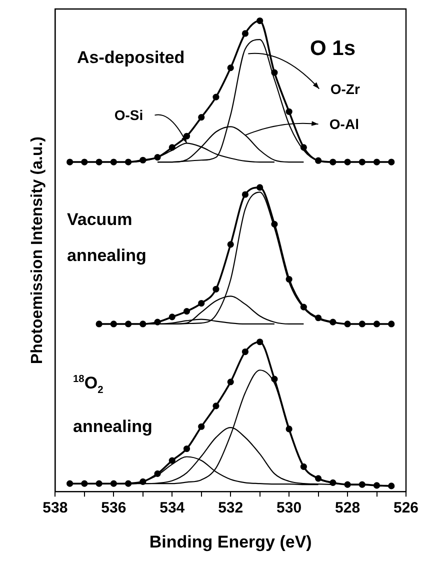 Image resolution: width=424 pixels, height=565 pixels. Describe the element at coordinates (107, 238) in the screenshot. I see `annotation: Vacuum annealing` at that location.